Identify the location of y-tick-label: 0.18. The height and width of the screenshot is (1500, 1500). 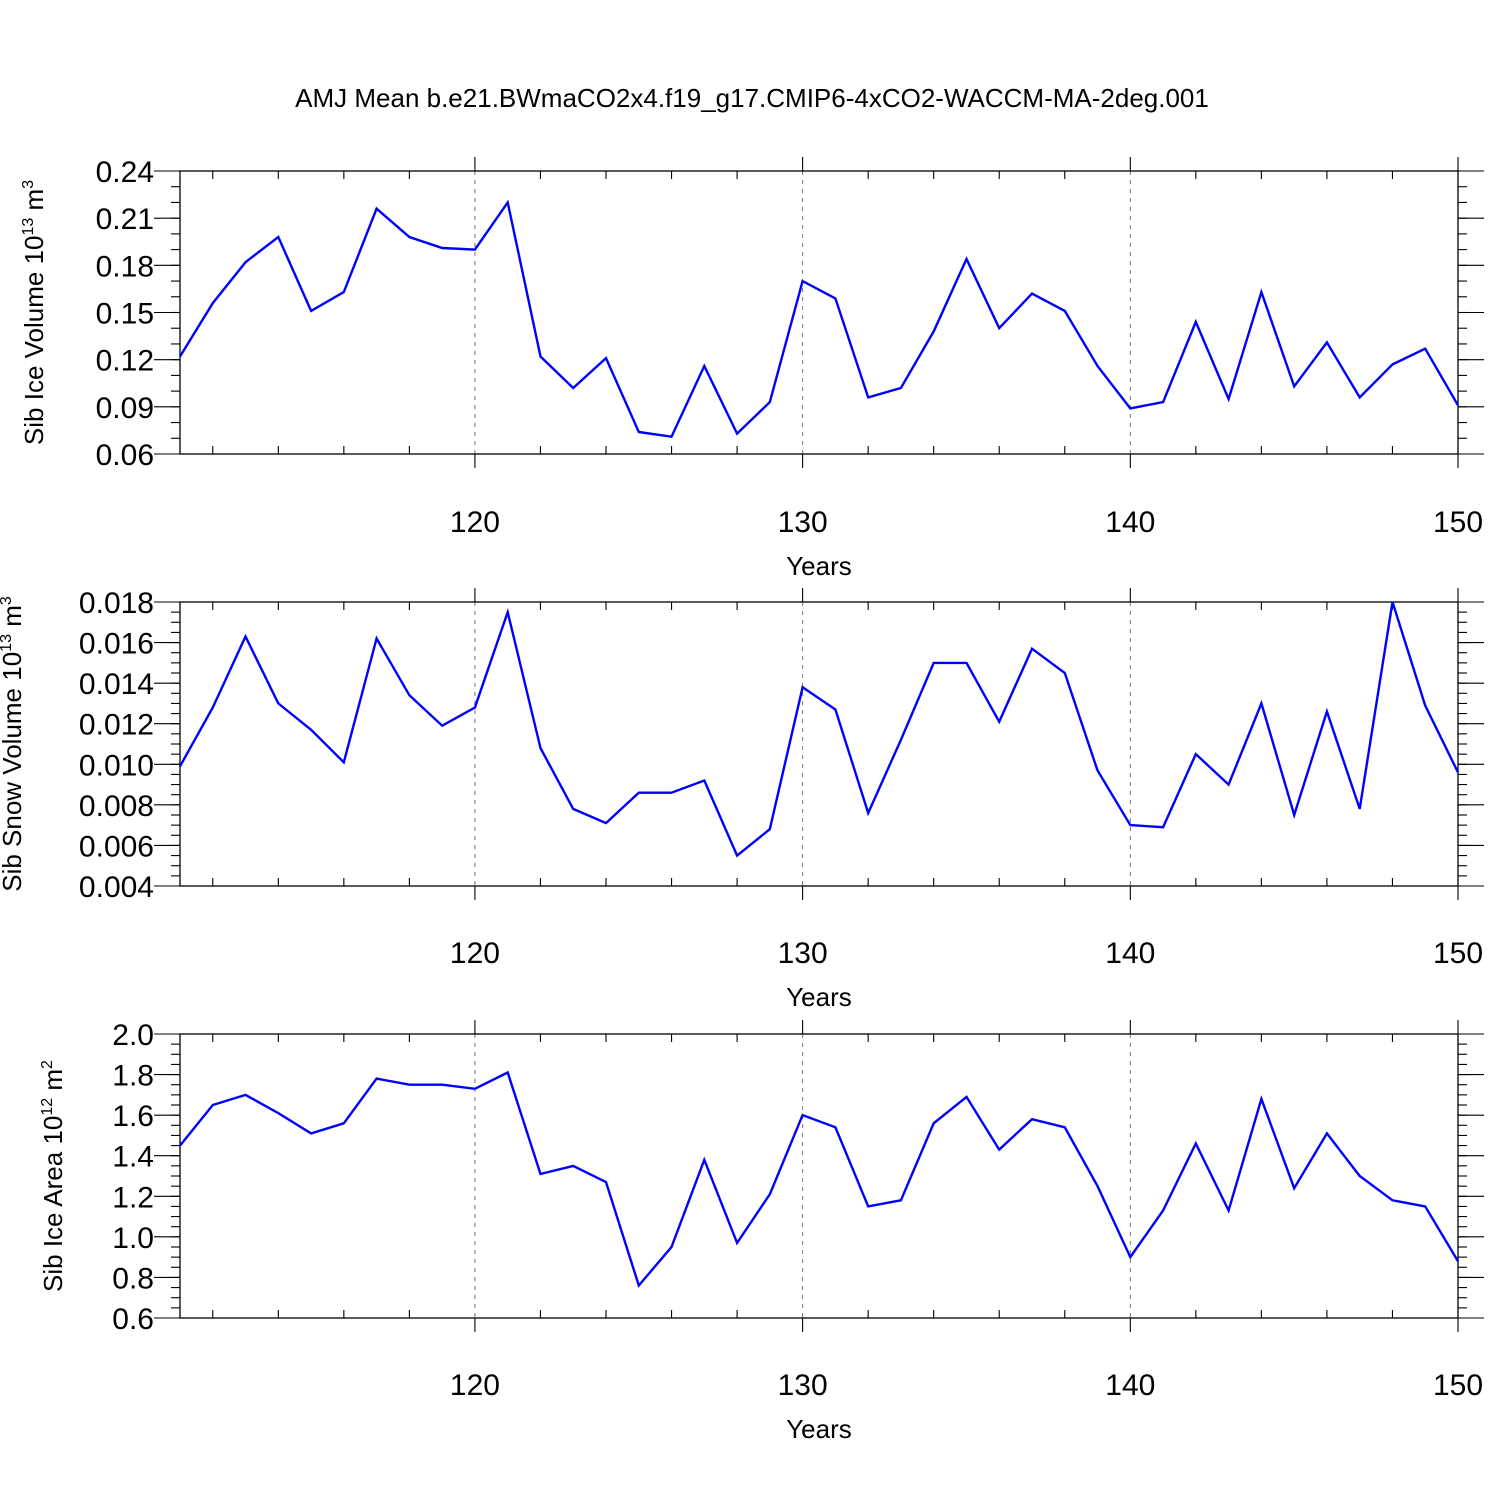
(125, 266).